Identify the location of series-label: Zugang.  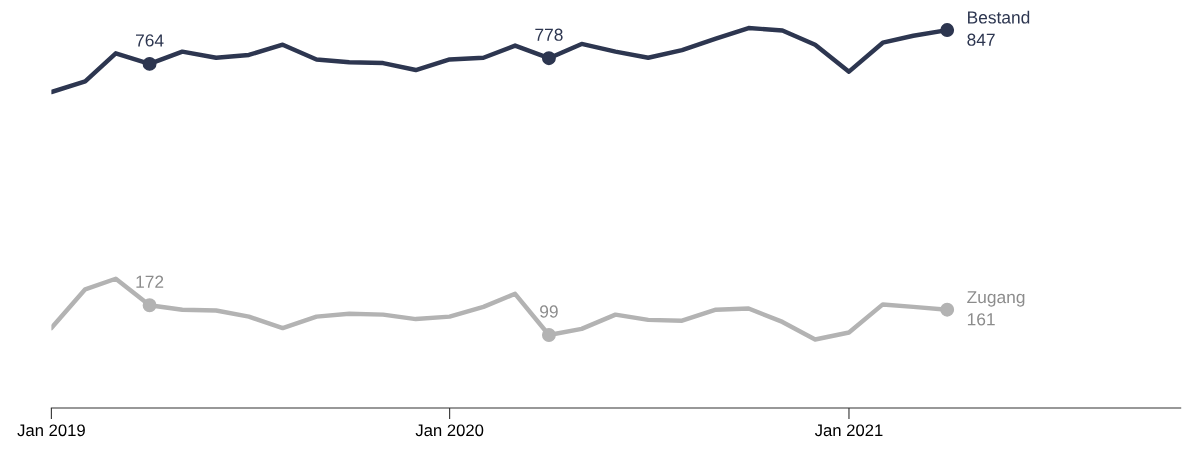
(996, 299).